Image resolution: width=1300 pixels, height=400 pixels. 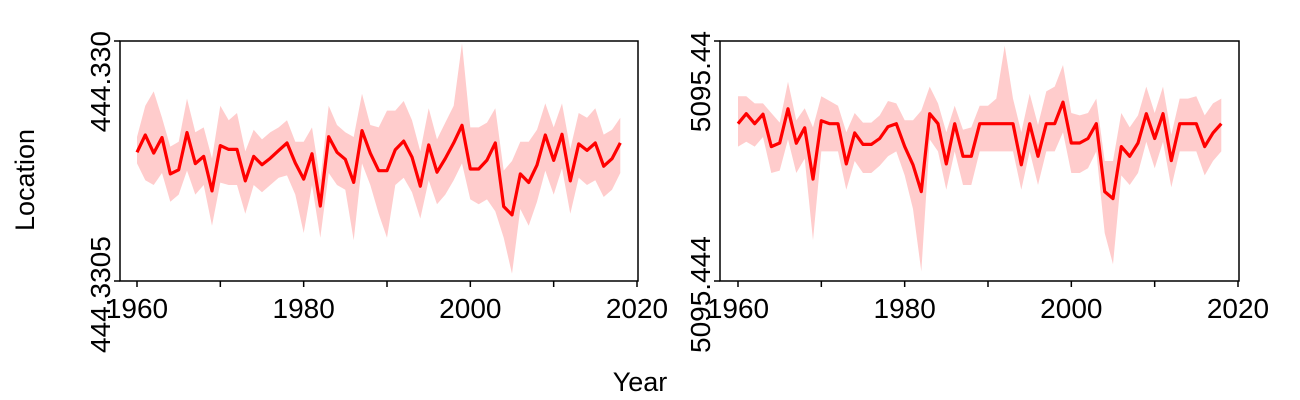 I want to click on y-axis-title: Location, so click(x=25, y=180).